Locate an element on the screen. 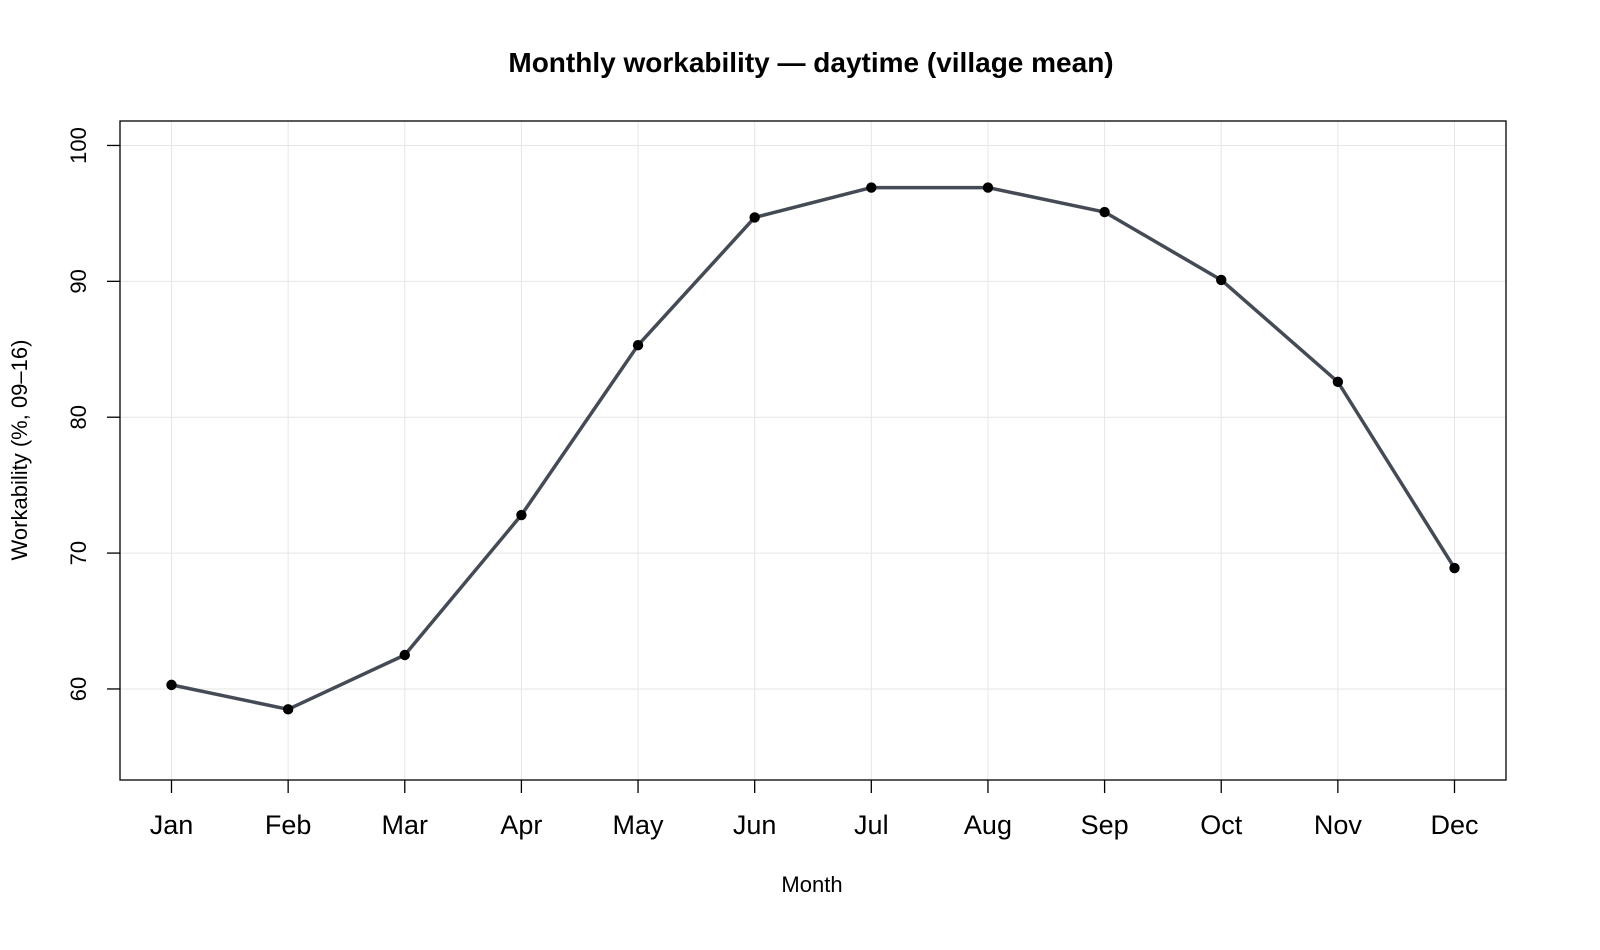 This screenshot has width=1600, height=950. x-tick-label: Nov is located at coordinates (1338, 825).